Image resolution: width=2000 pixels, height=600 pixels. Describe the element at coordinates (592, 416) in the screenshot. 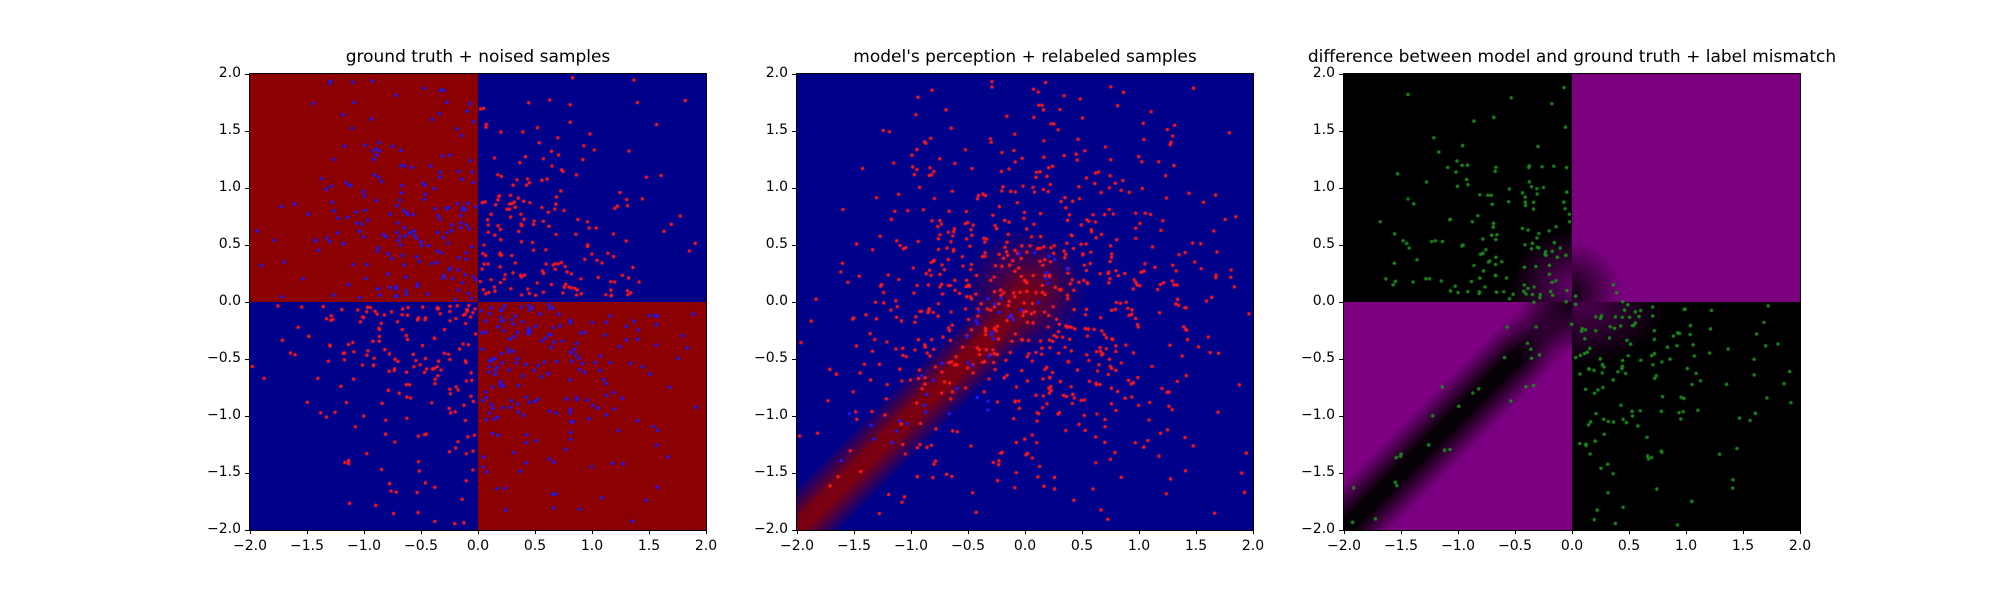

I see `quadrant-bottom-right` at that location.